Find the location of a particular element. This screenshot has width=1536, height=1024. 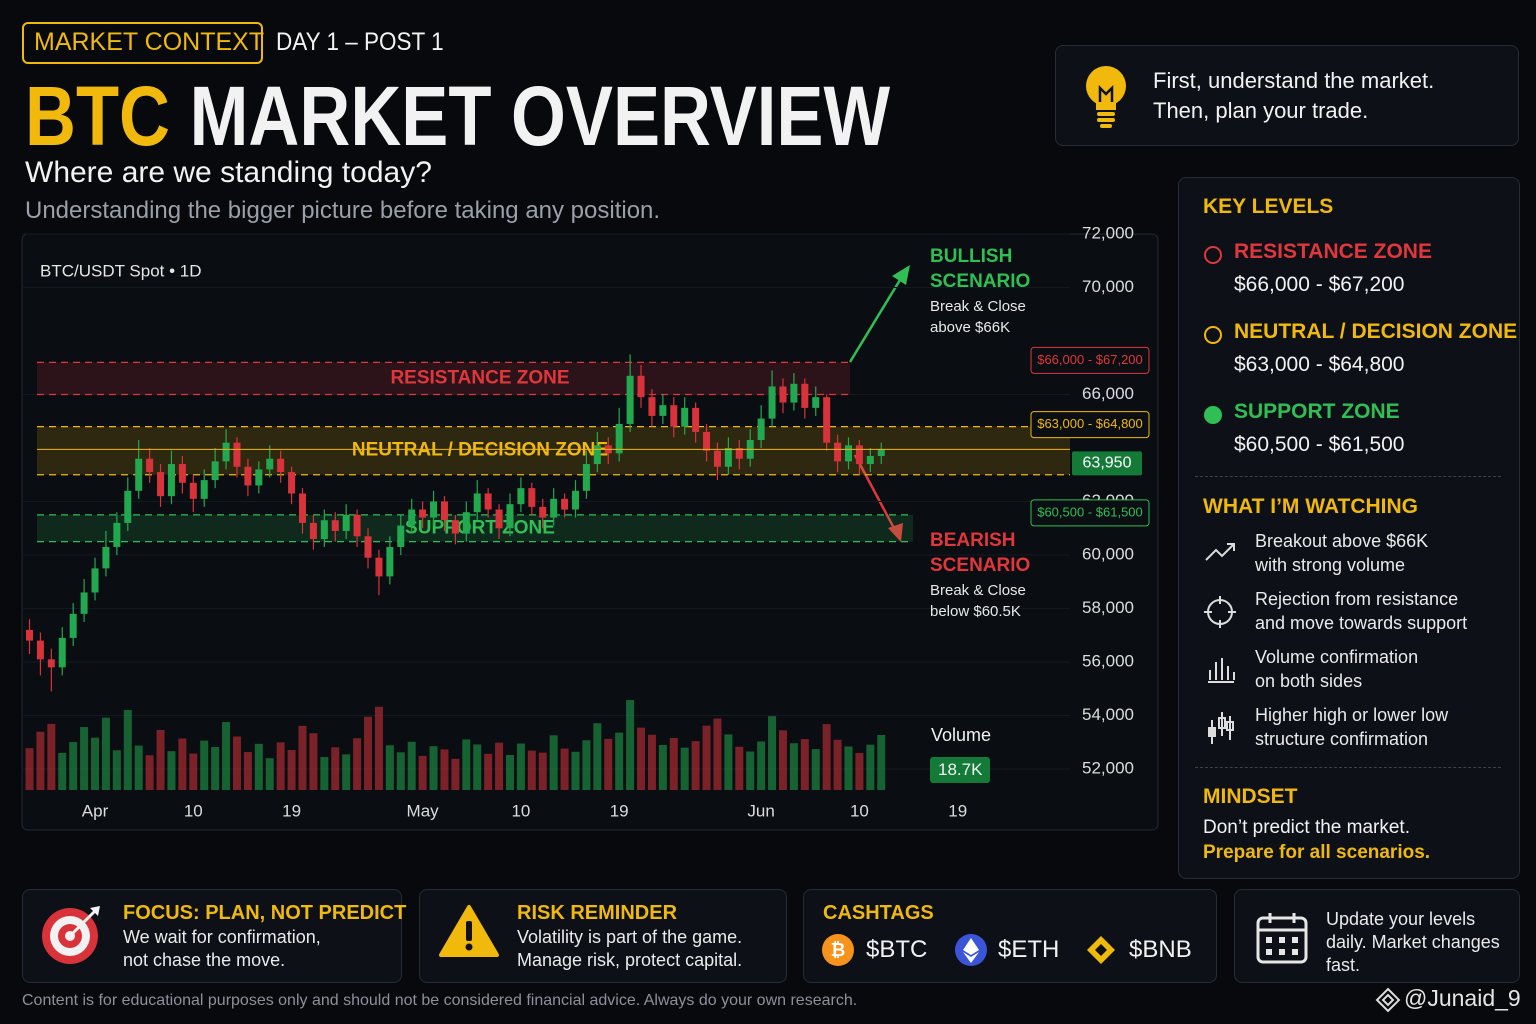

scenario-text: Break & Close below $60.5K is located at coordinates (978, 601).